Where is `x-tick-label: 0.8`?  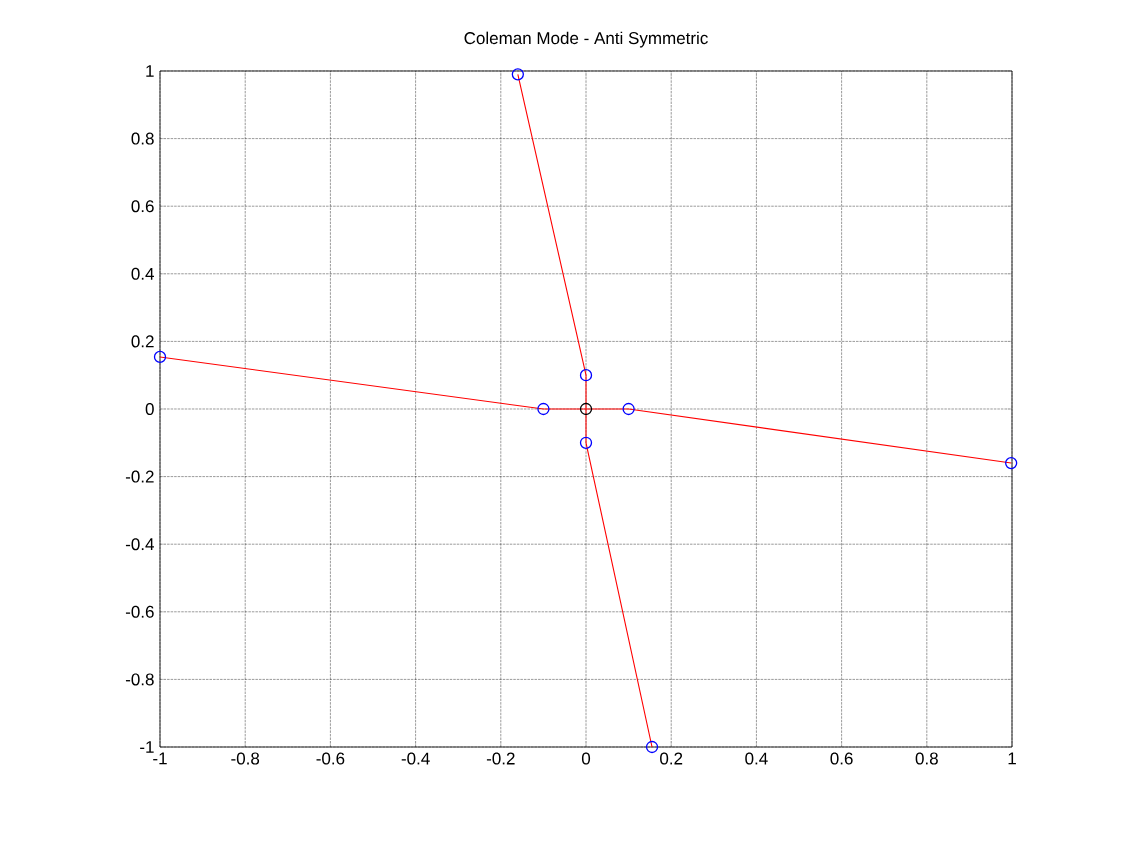 x-tick-label: 0.8 is located at coordinates (926, 758).